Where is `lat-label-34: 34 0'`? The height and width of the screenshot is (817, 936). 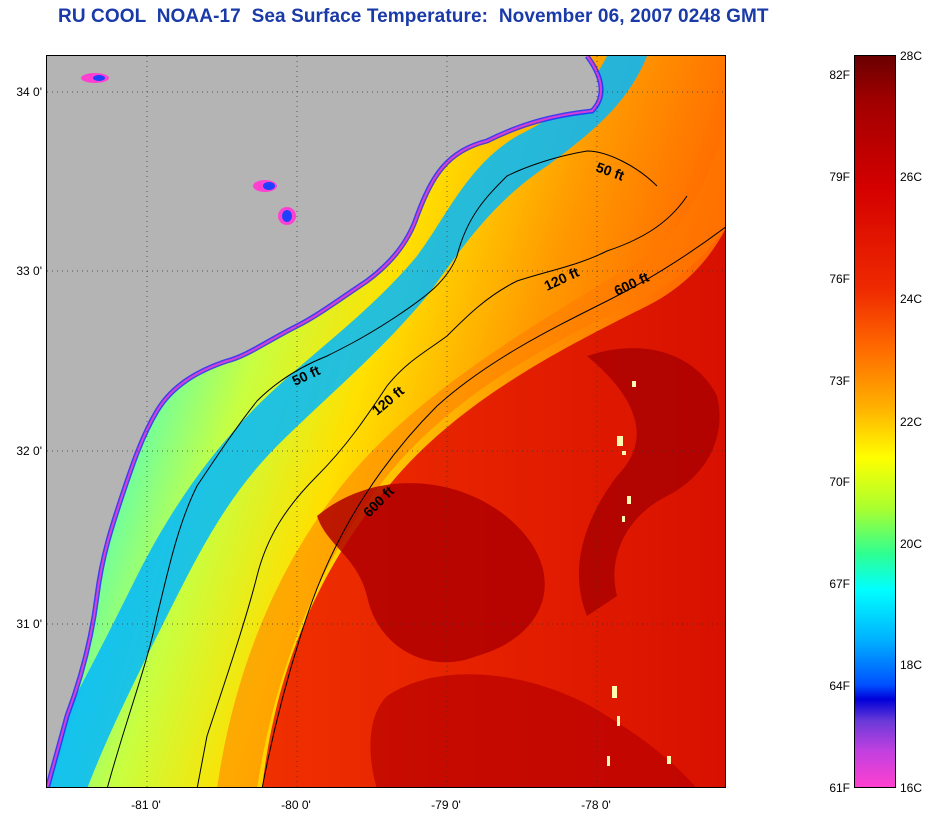 lat-label-34: 34 0' is located at coordinates (29, 92).